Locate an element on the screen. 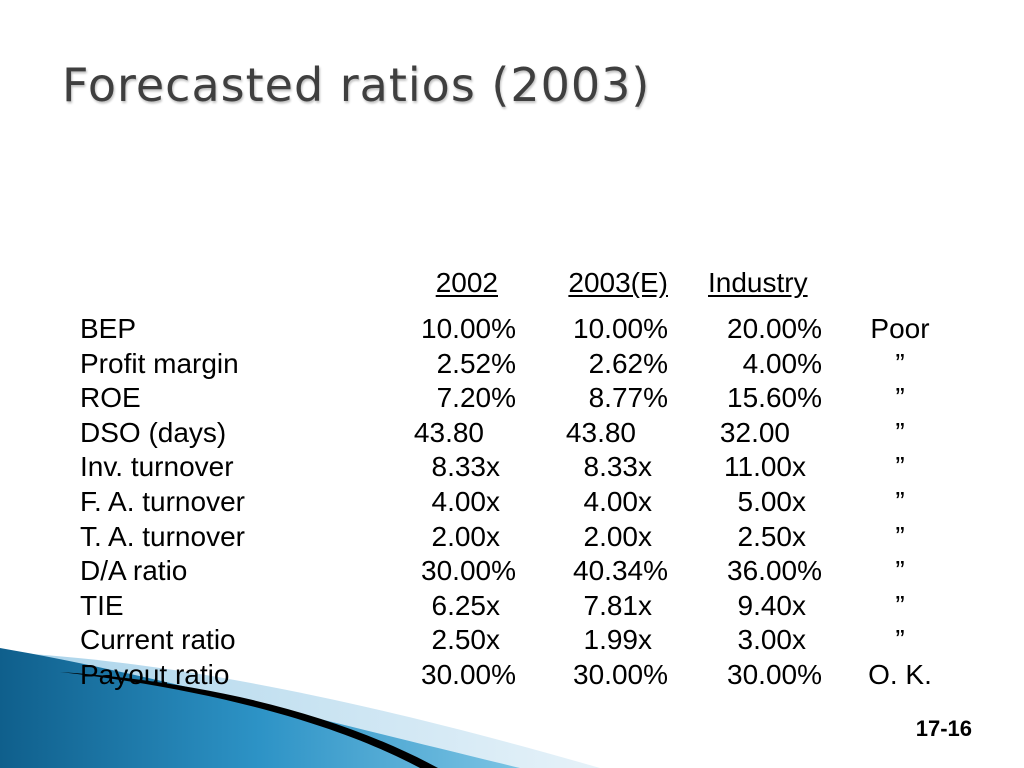  cell-2003e: 4.00x is located at coordinates (618, 501).